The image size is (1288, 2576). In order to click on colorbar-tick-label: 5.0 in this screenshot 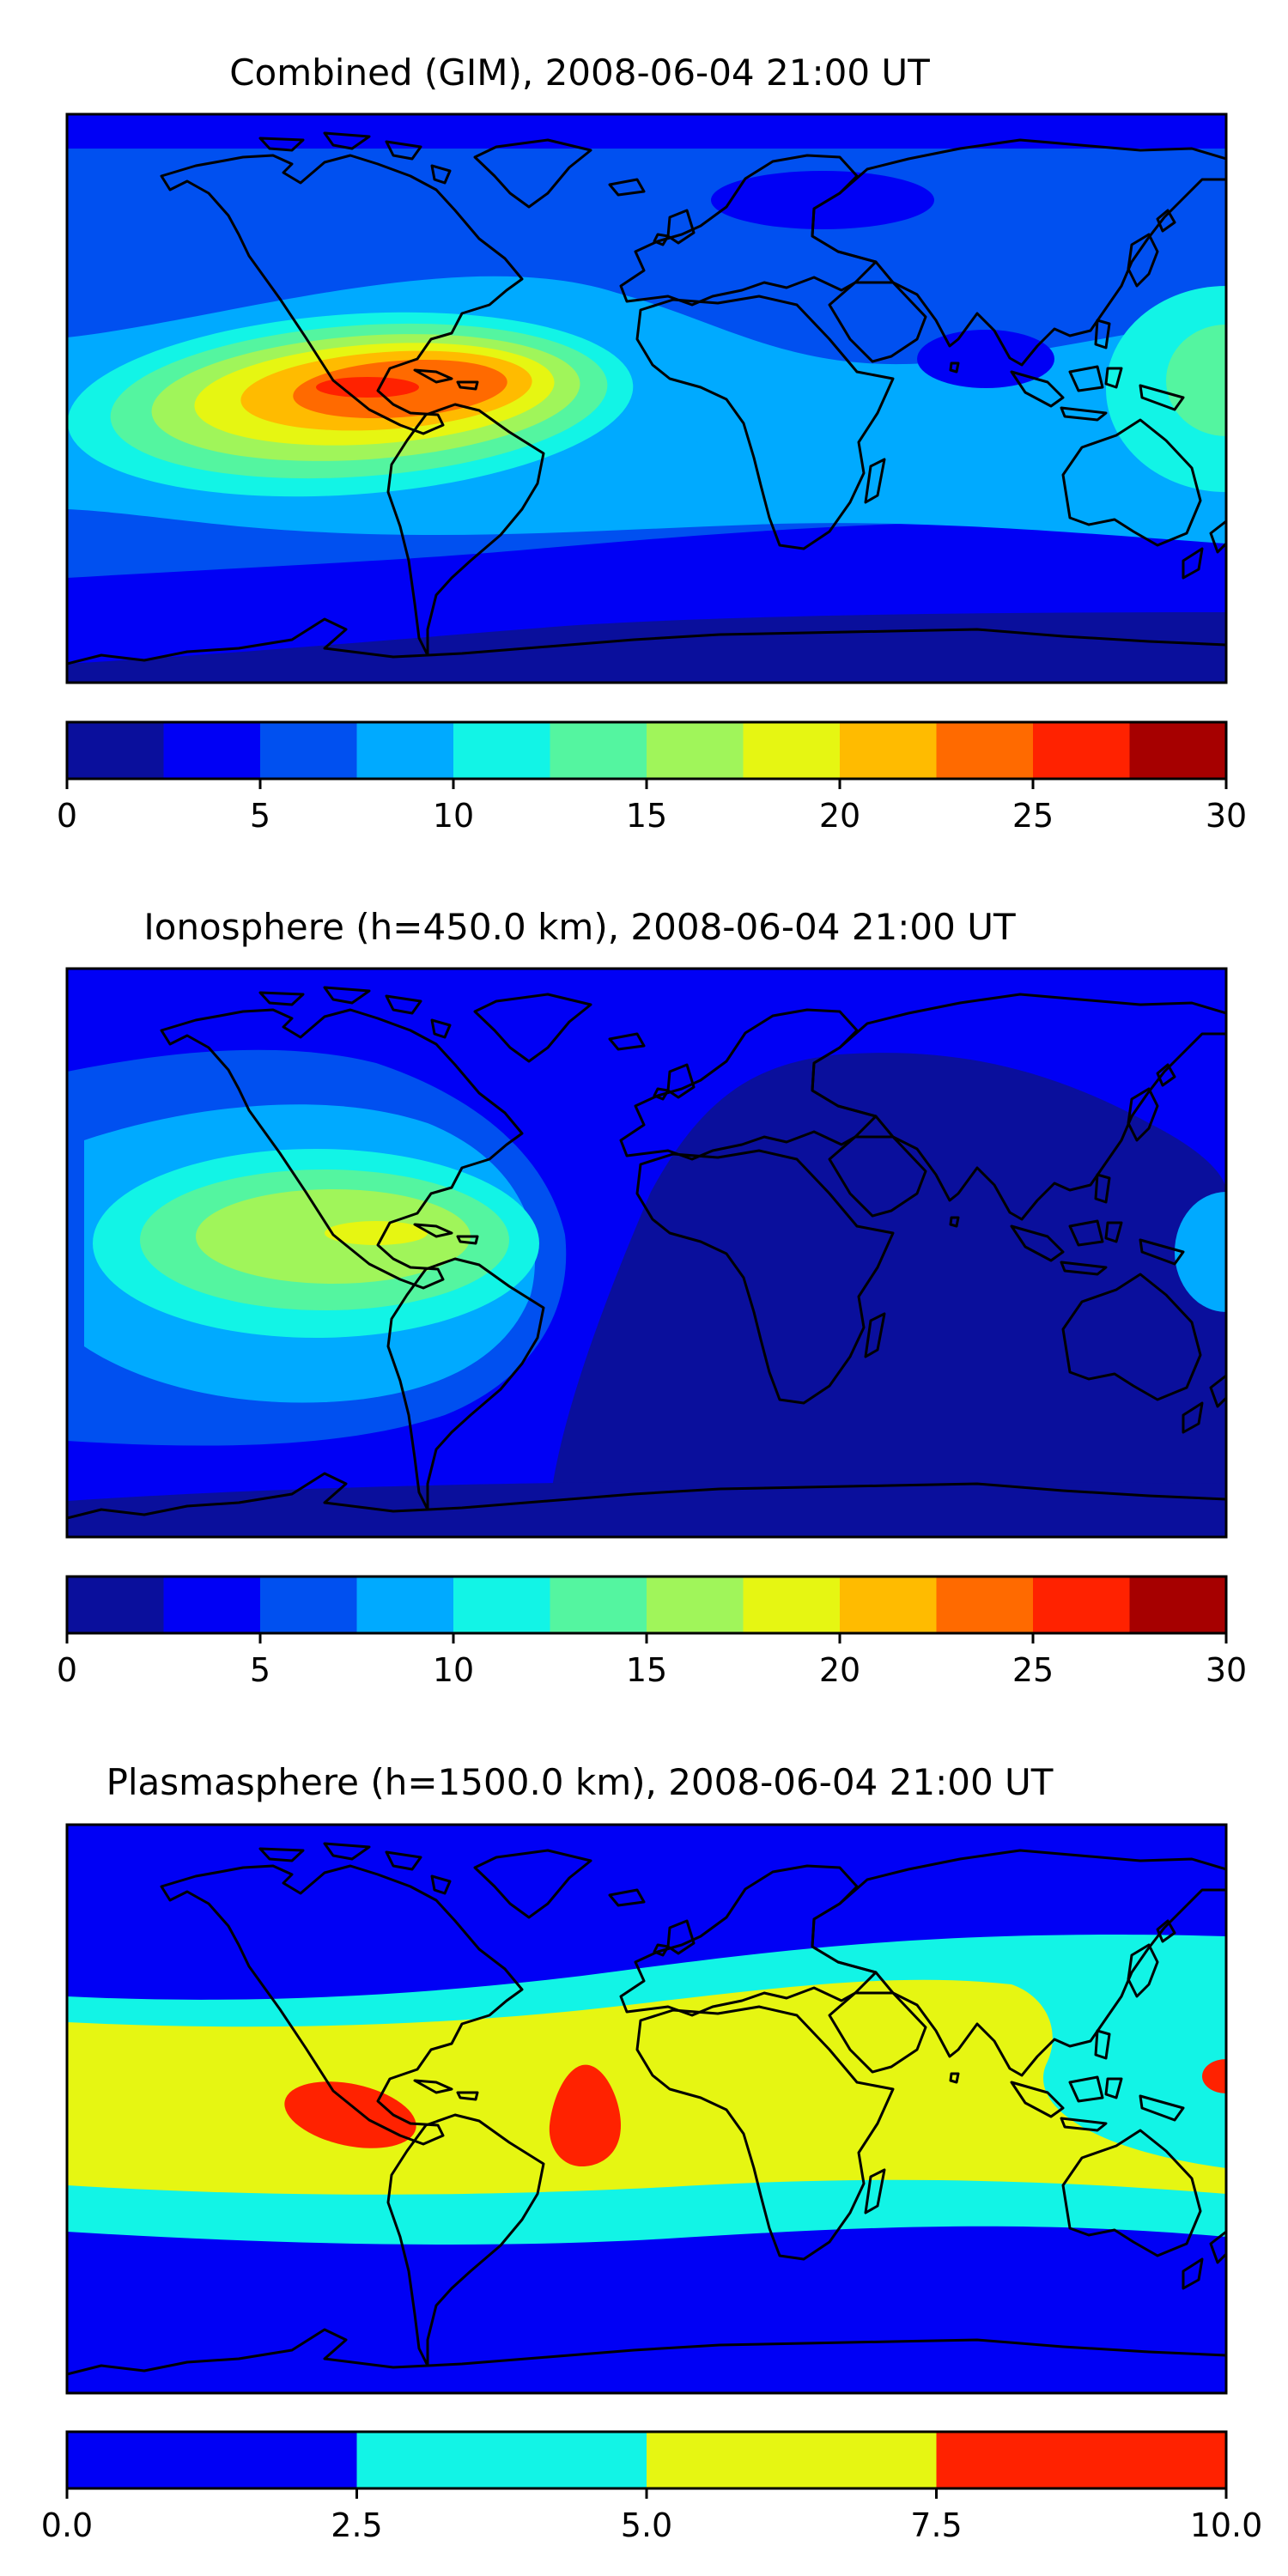, I will do `click(647, 2525)`.